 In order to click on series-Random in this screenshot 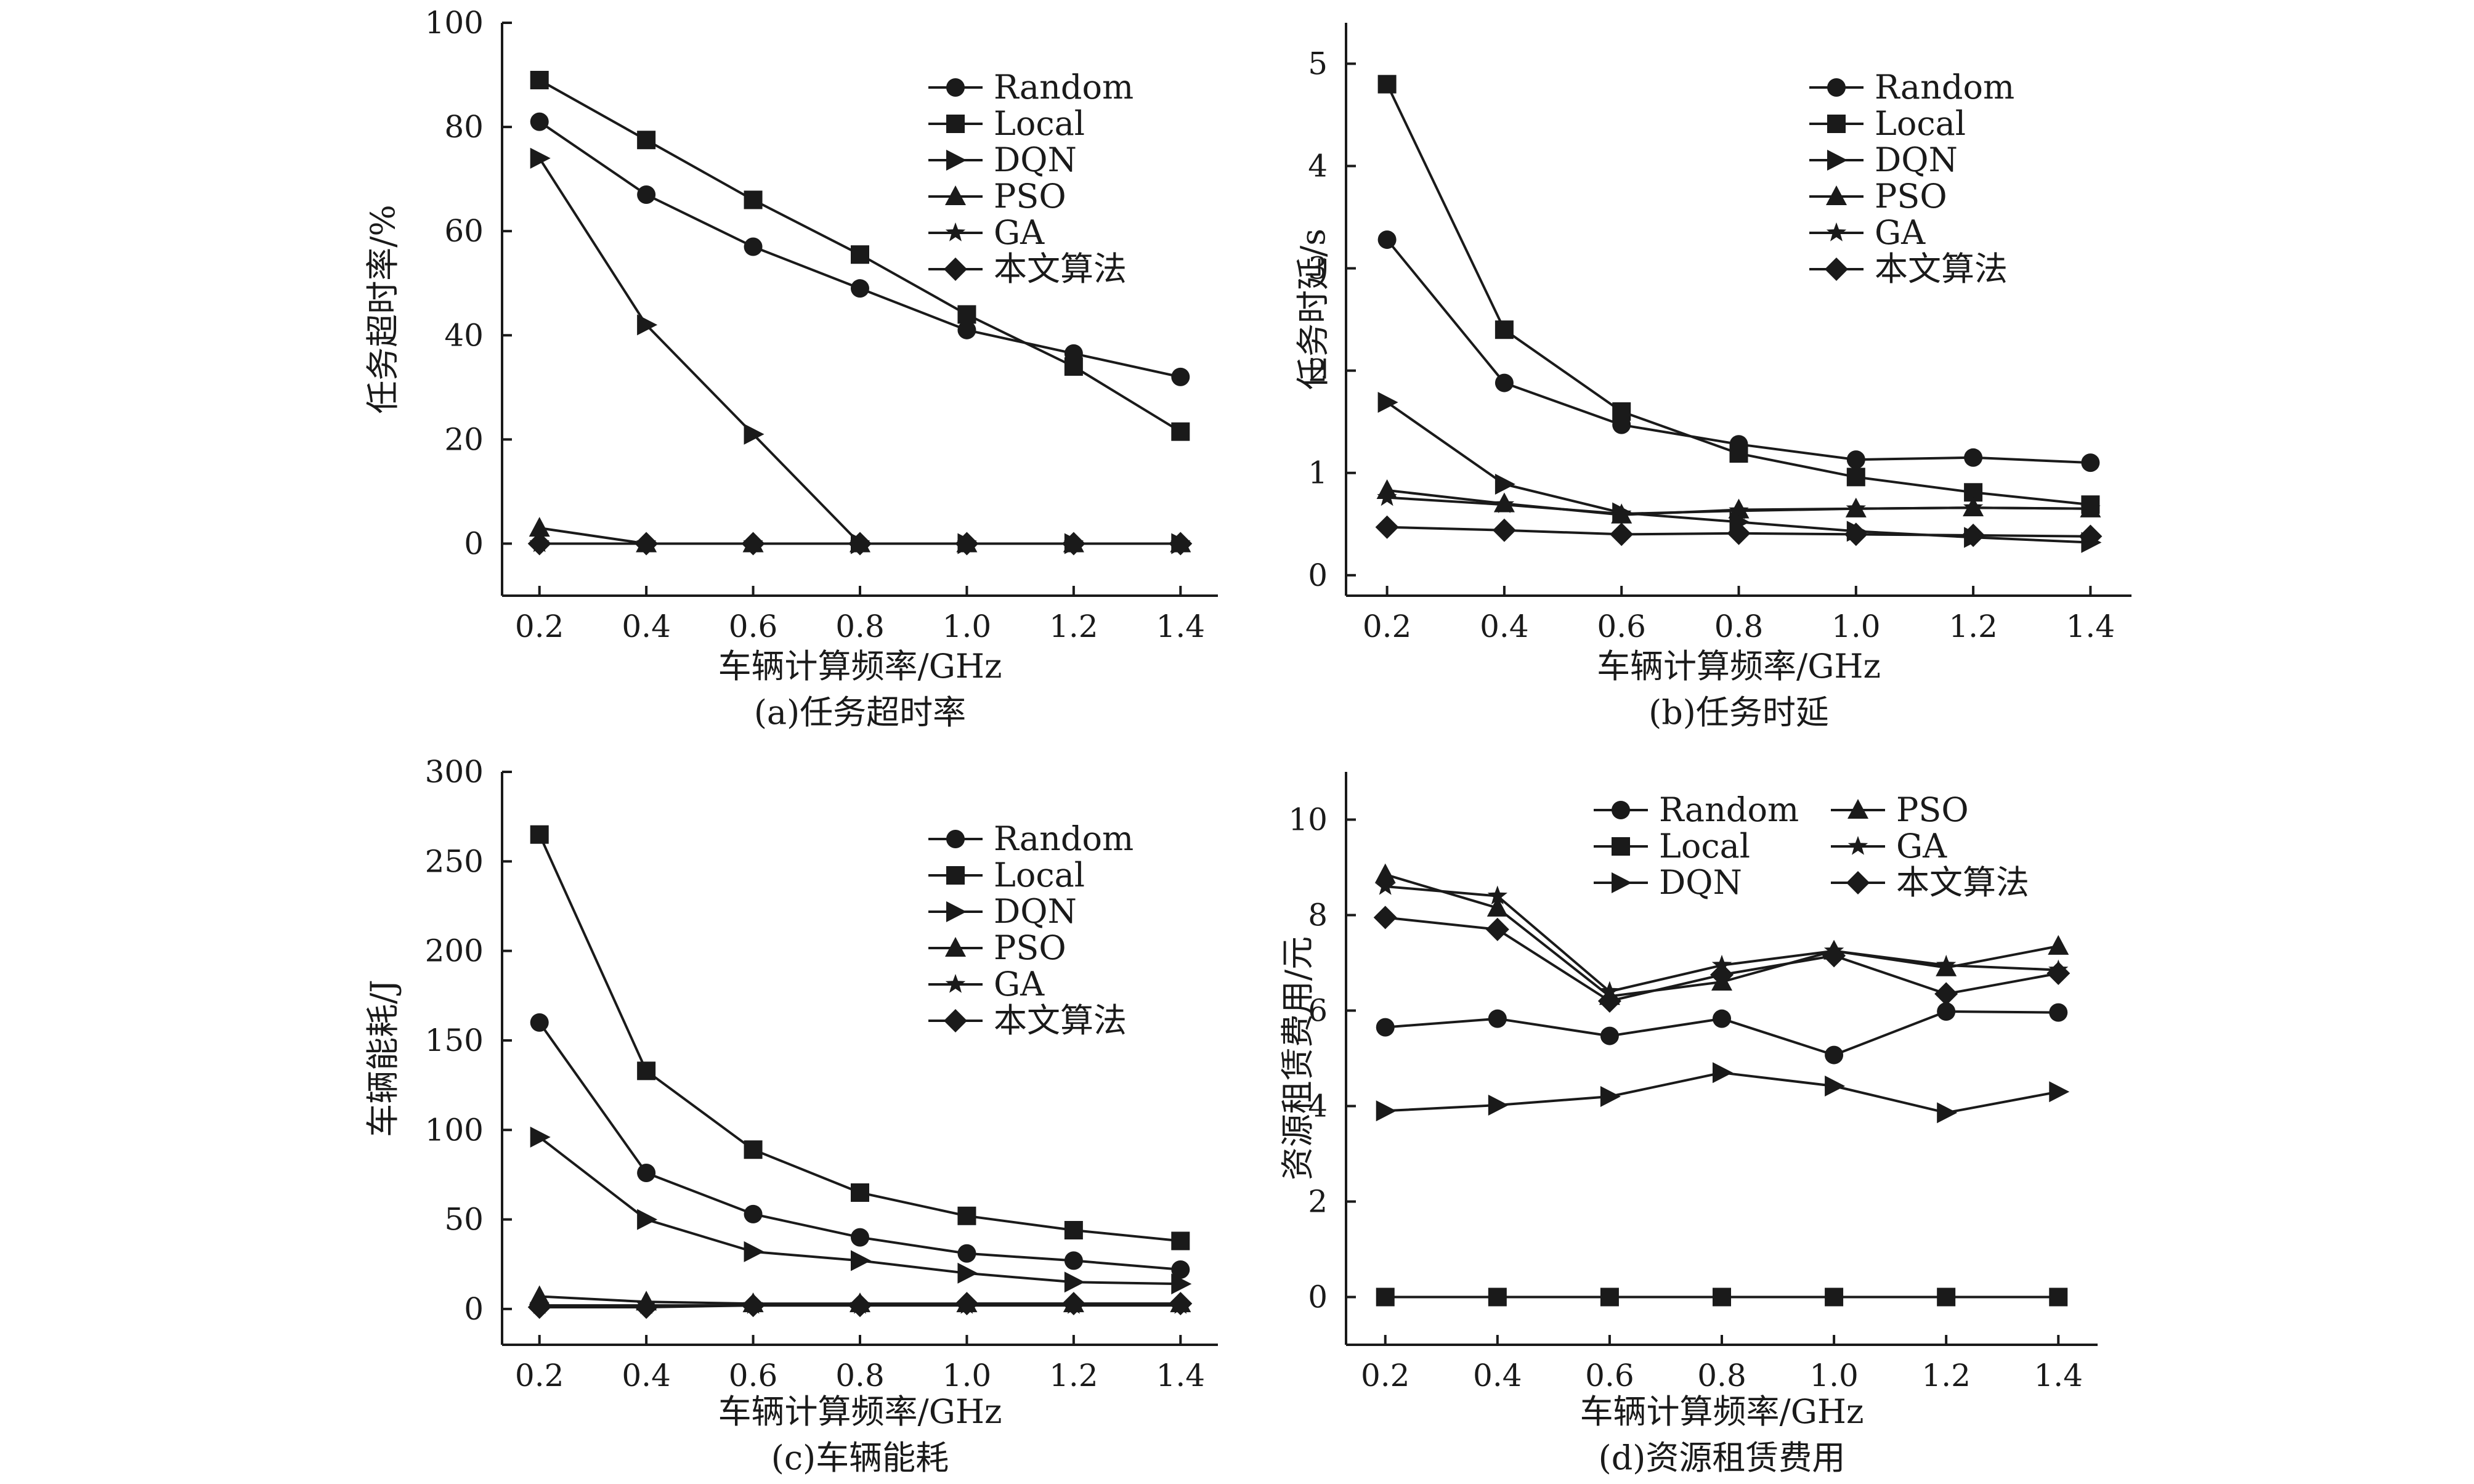, I will do `click(1722, 1033)`.